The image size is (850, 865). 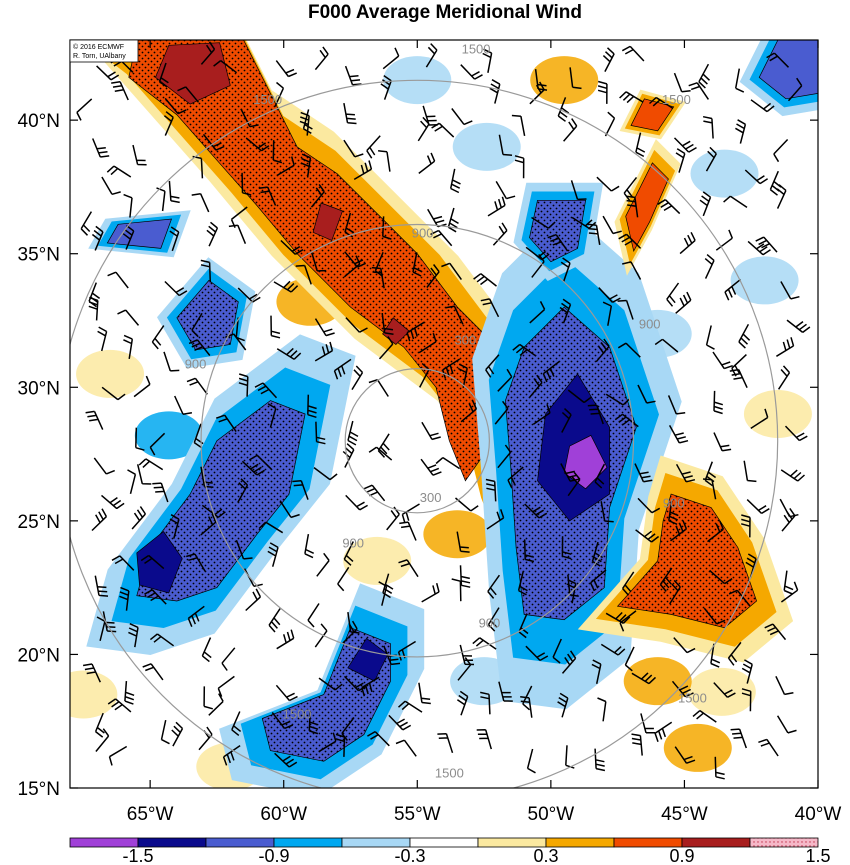 What do you see at coordinates (417, 814) in the screenshot?
I see `x-tick-label-2: 55°W` at bounding box center [417, 814].